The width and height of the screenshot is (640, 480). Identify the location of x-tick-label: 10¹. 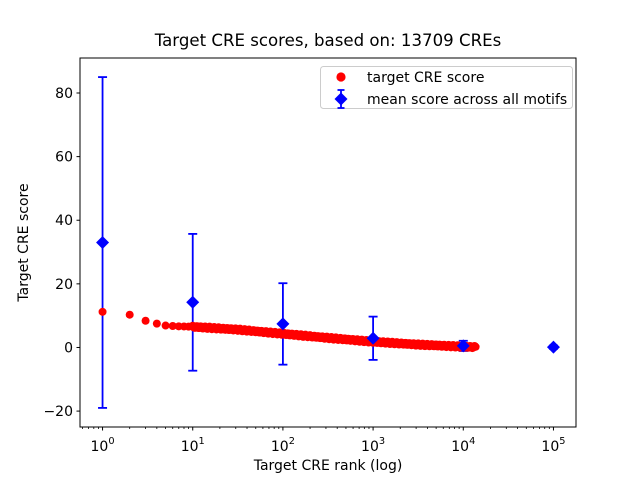
(193, 445).